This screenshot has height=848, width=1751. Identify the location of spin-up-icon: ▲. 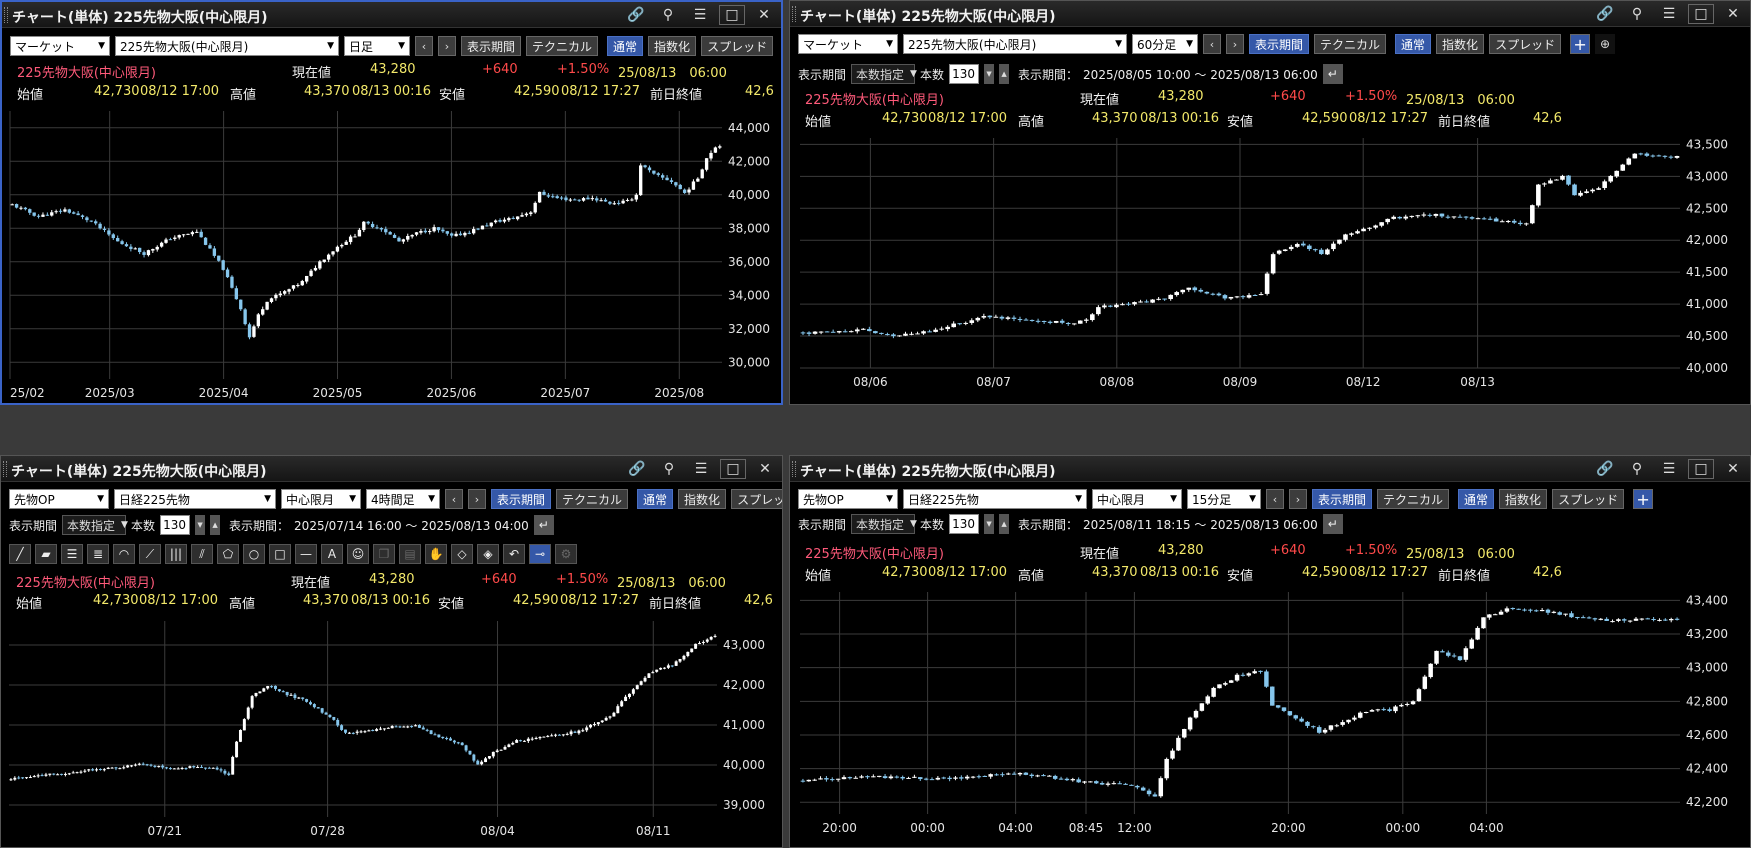
(1004, 524).